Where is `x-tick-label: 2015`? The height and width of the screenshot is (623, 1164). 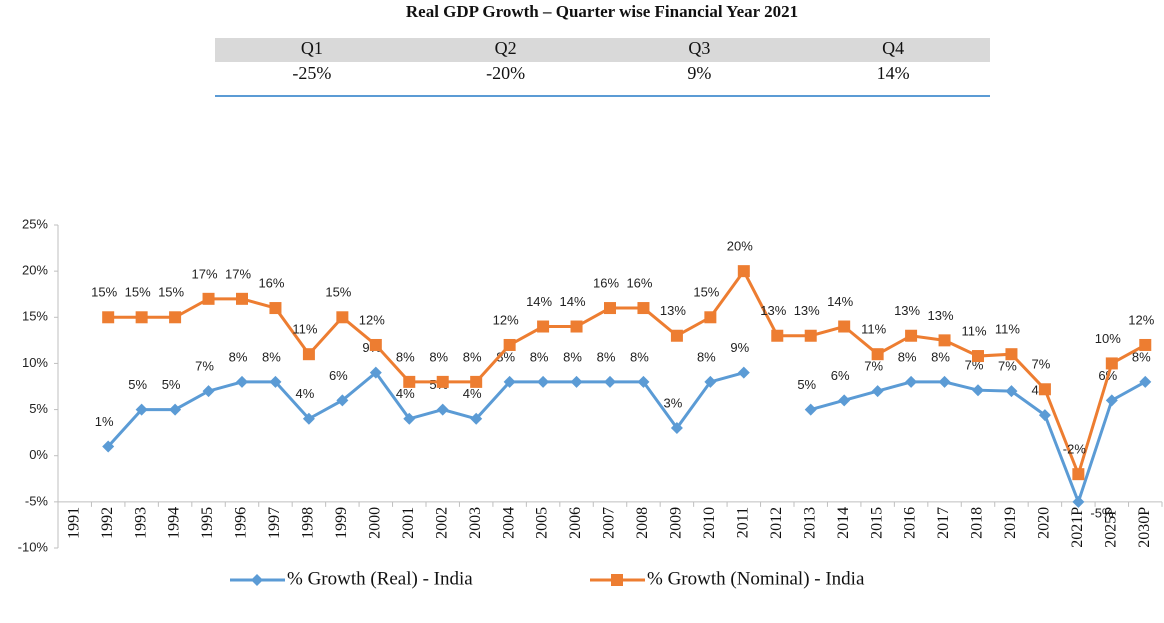
x-tick-label: 2015 is located at coordinates (876, 523).